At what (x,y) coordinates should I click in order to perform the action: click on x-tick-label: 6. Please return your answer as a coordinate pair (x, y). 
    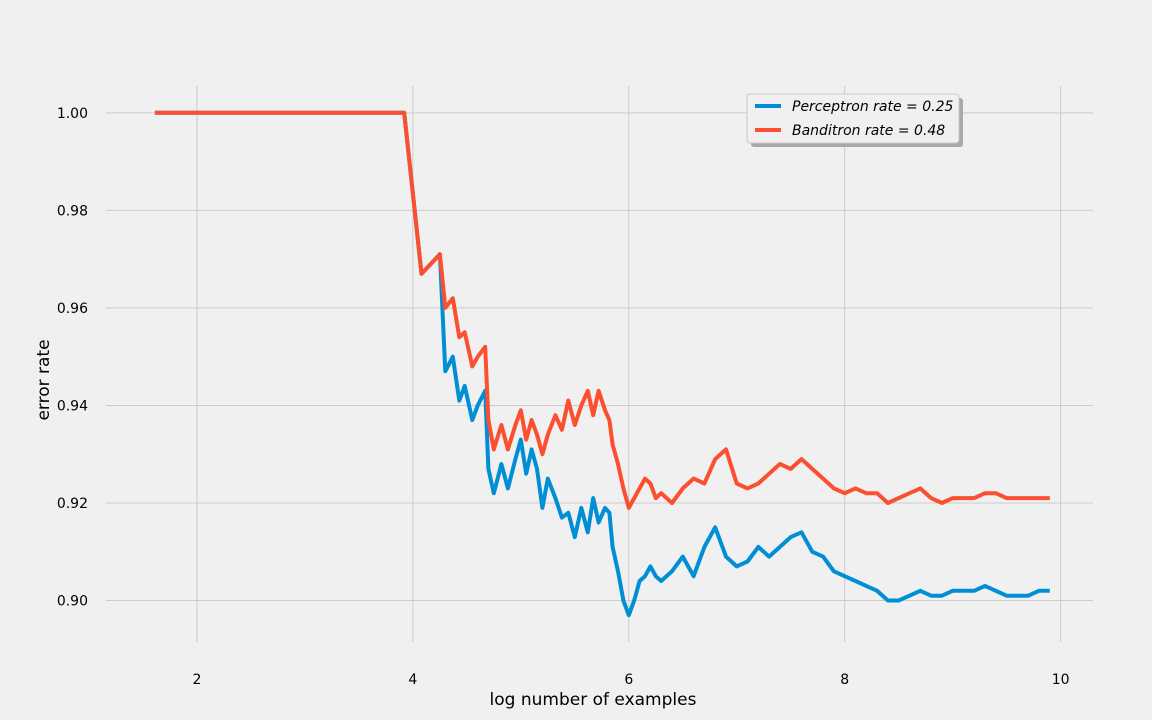
    Looking at the image, I should click on (628, 680).